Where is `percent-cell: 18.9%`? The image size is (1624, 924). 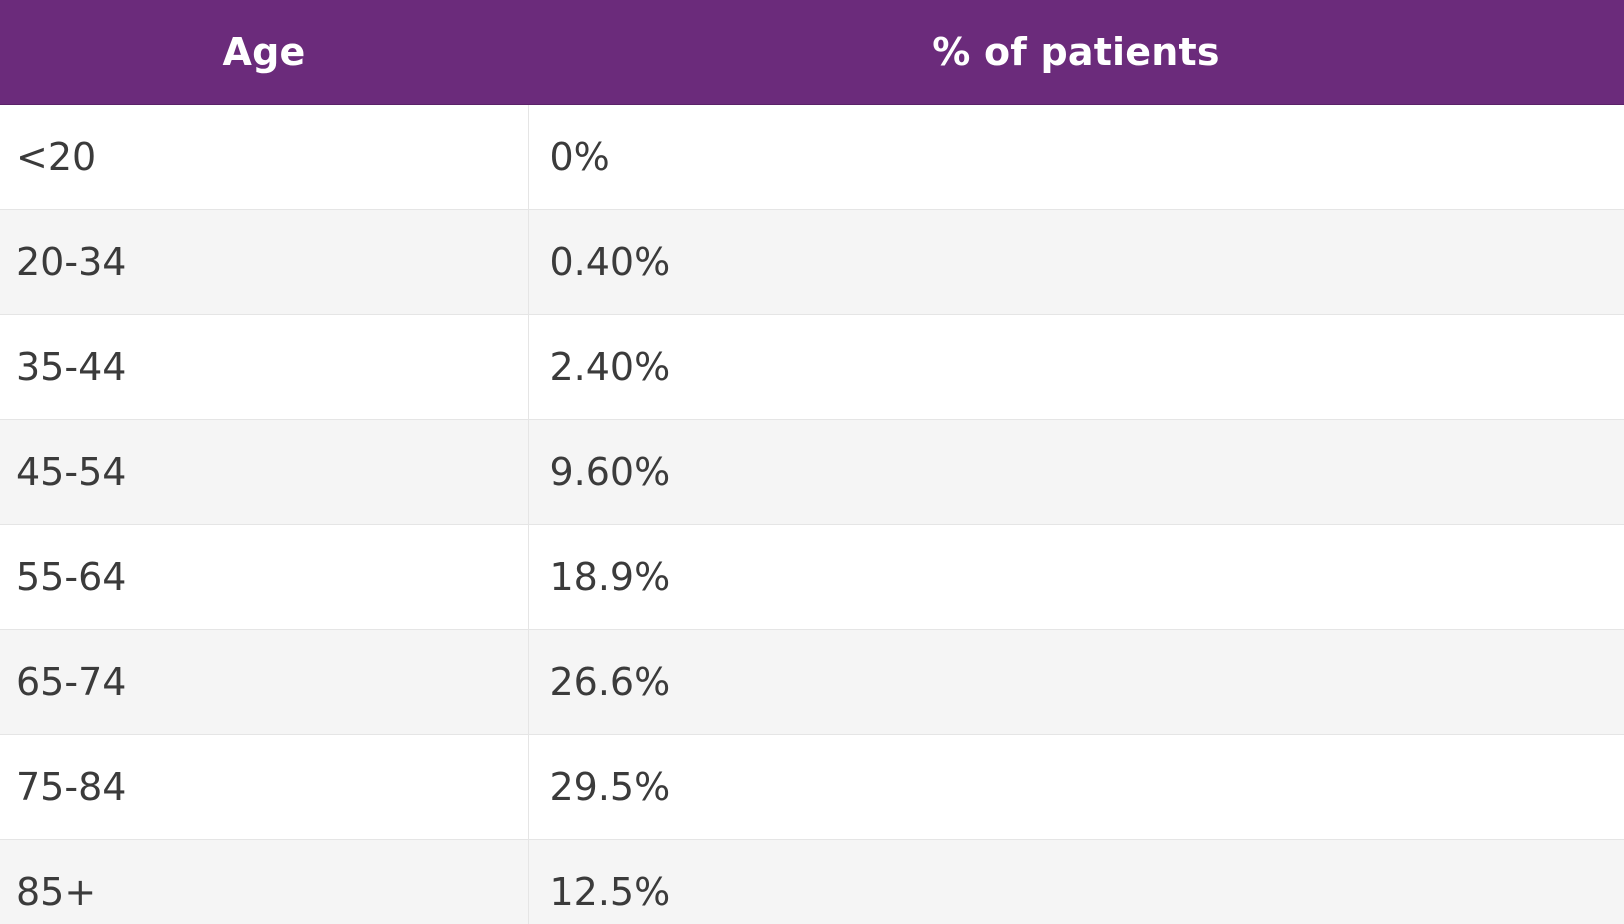
percent-cell: 18.9% is located at coordinates (1076, 577).